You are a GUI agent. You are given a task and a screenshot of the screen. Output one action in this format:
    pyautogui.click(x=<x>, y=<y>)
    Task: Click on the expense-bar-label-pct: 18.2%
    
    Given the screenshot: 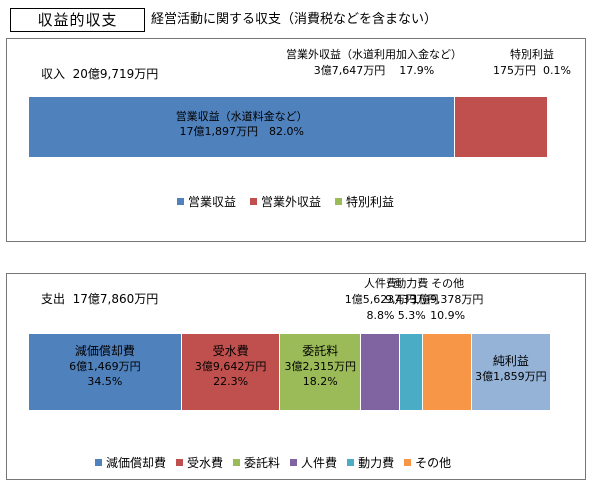 What is the action you would take?
    pyautogui.click(x=320, y=381)
    